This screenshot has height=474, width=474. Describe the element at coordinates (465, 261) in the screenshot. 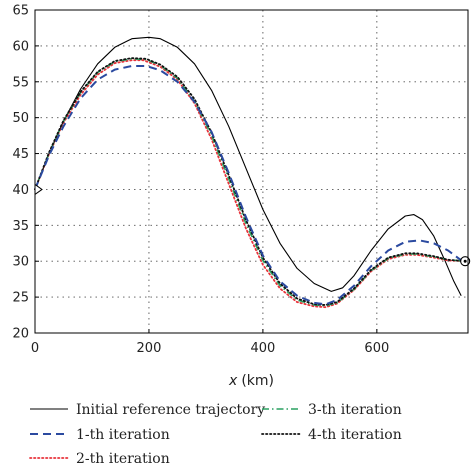

I see `end-circle-marker-inner` at that location.